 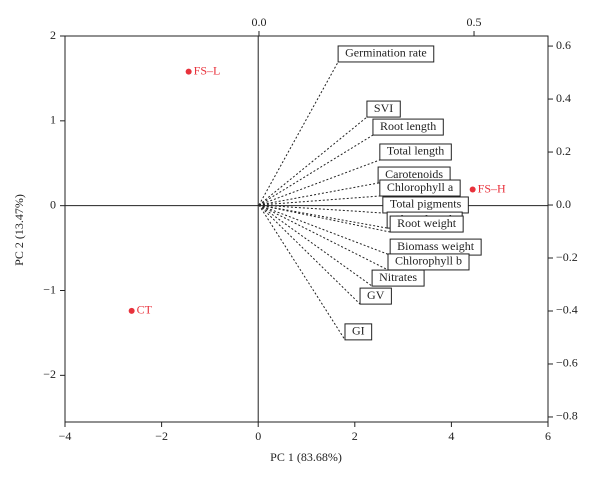 What do you see at coordinates (49, 374) in the screenshot?
I see `y-tick-label: −2` at bounding box center [49, 374].